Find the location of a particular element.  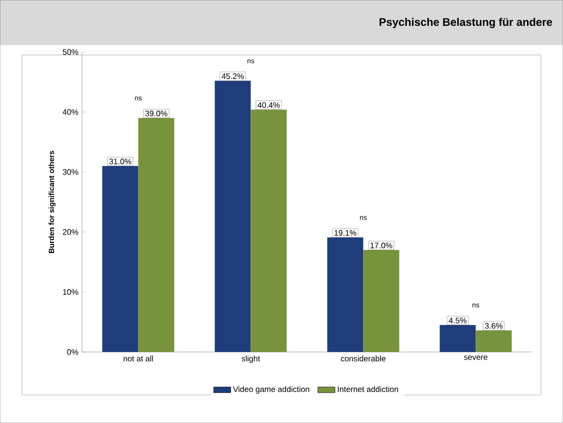

x-tick-label: considerable is located at coordinates (363, 359).